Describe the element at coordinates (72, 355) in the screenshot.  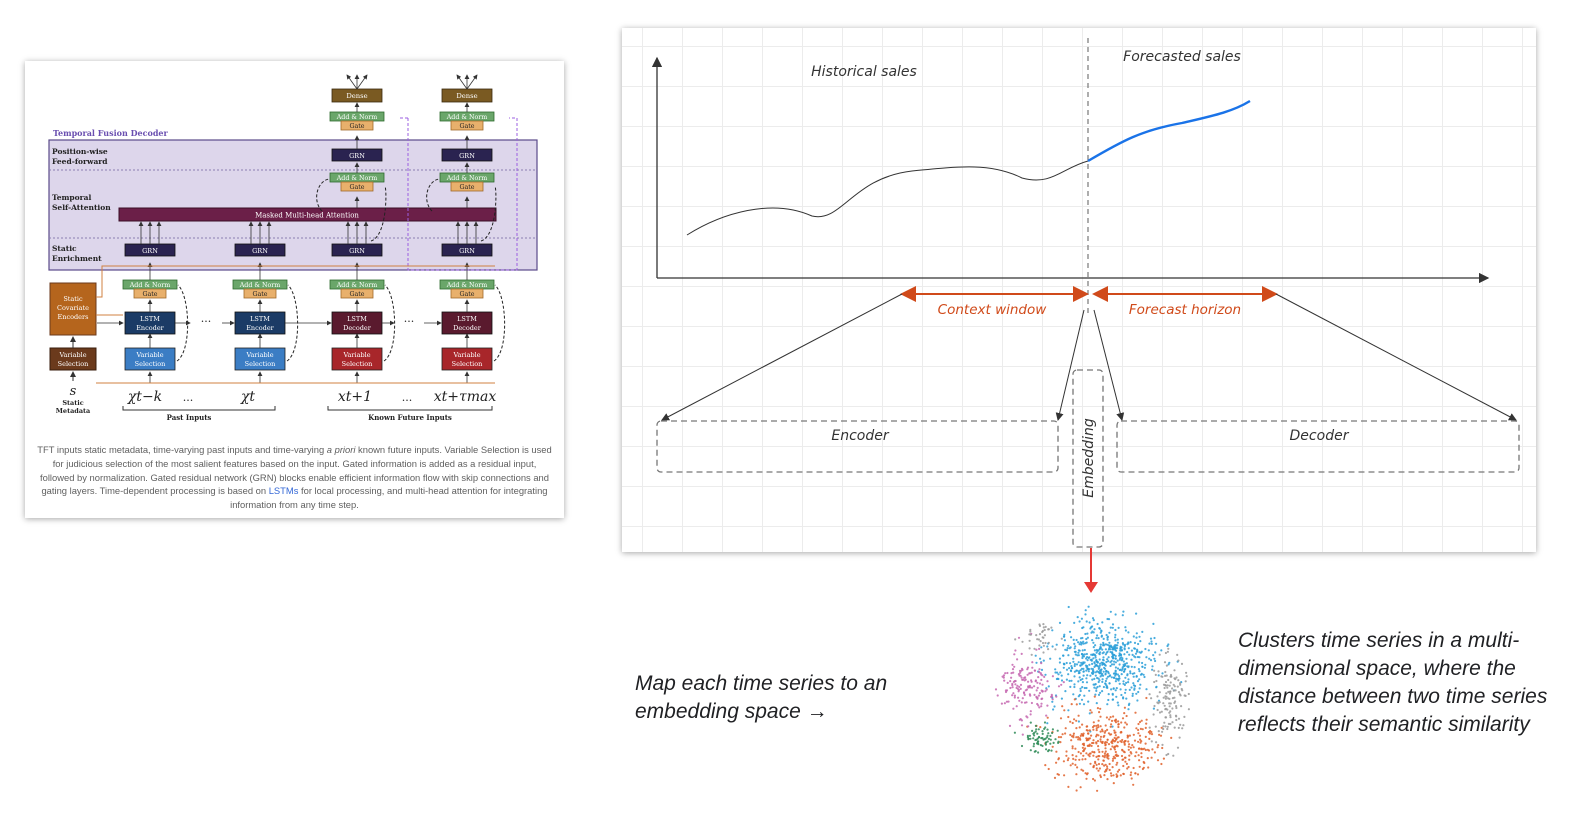
I see `static-vs-label-1: Variable` at that location.